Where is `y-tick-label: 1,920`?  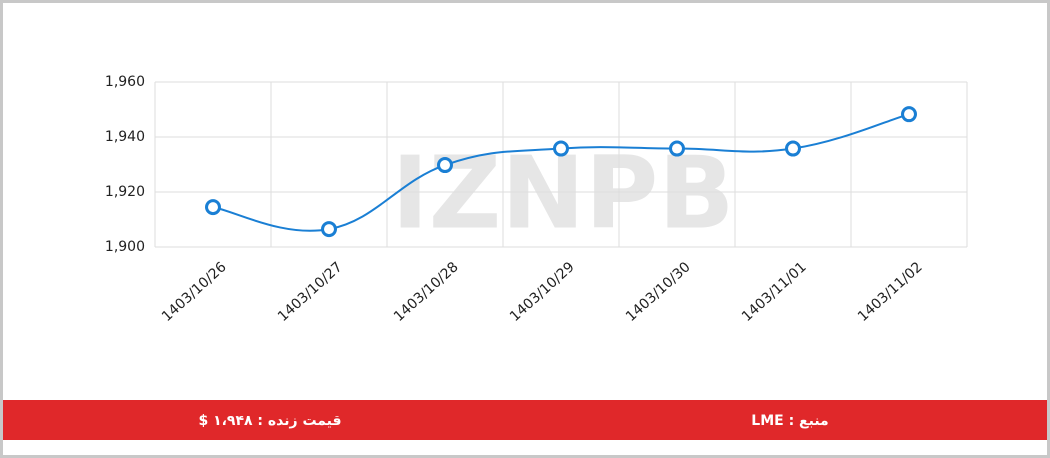
y-tick-label: 1,920 is located at coordinates (125, 192).